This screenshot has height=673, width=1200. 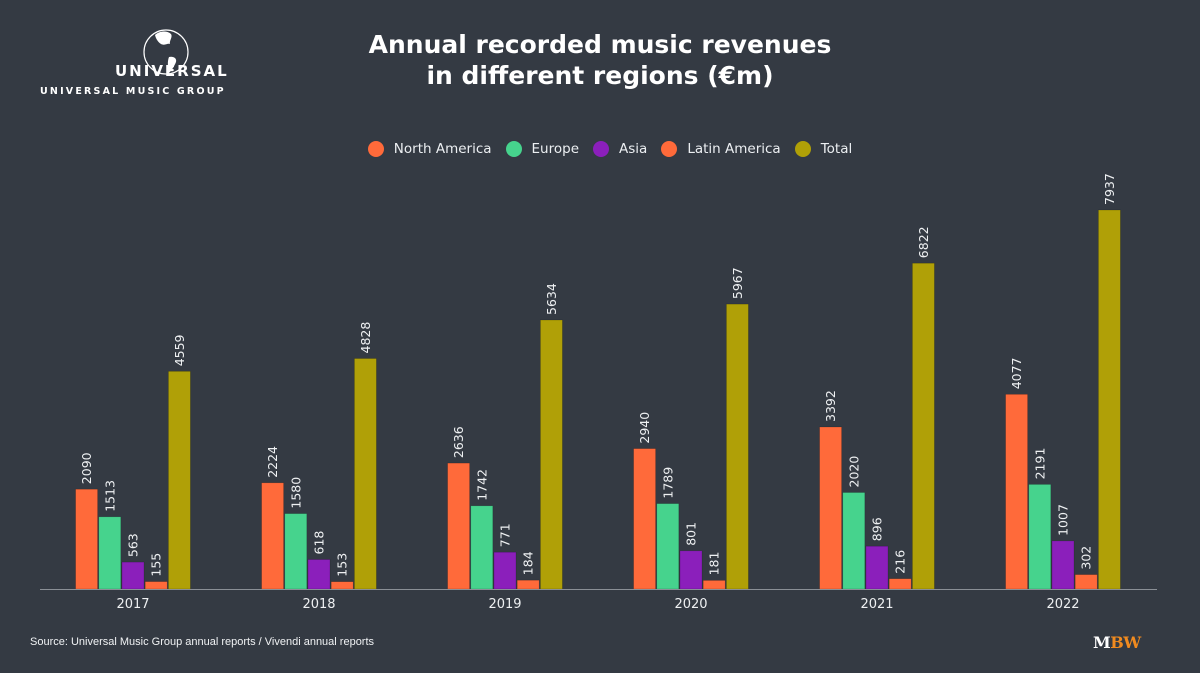 What do you see at coordinates (156, 565) in the screenshot?
I see `data-label: 155` at bounding box center [156, 565].